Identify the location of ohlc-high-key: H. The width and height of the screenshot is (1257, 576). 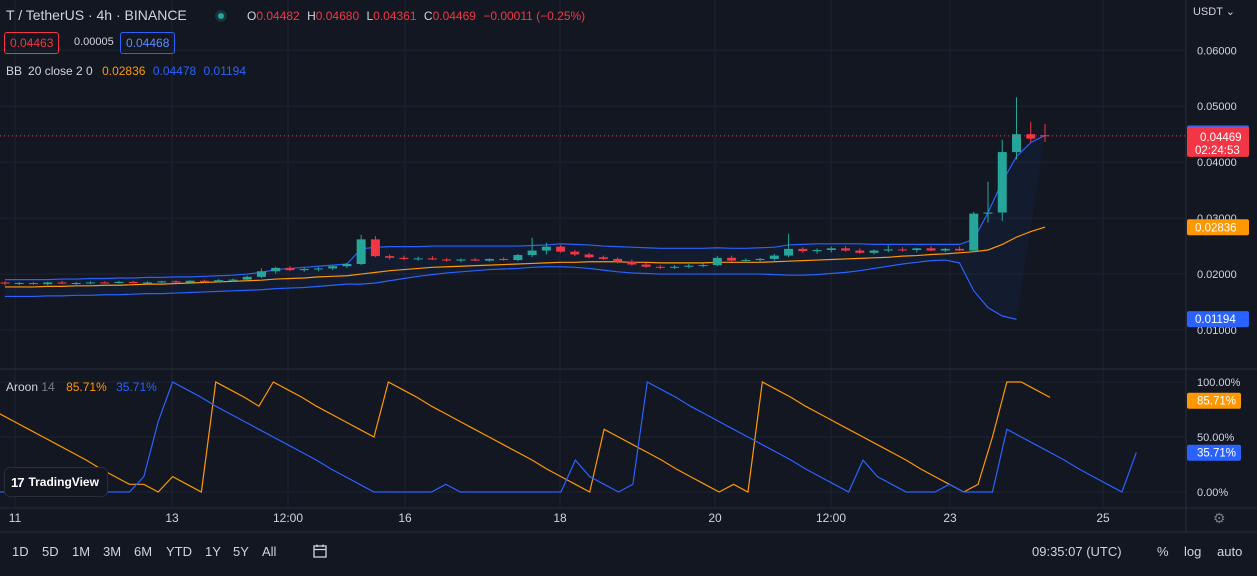
(311, 16).